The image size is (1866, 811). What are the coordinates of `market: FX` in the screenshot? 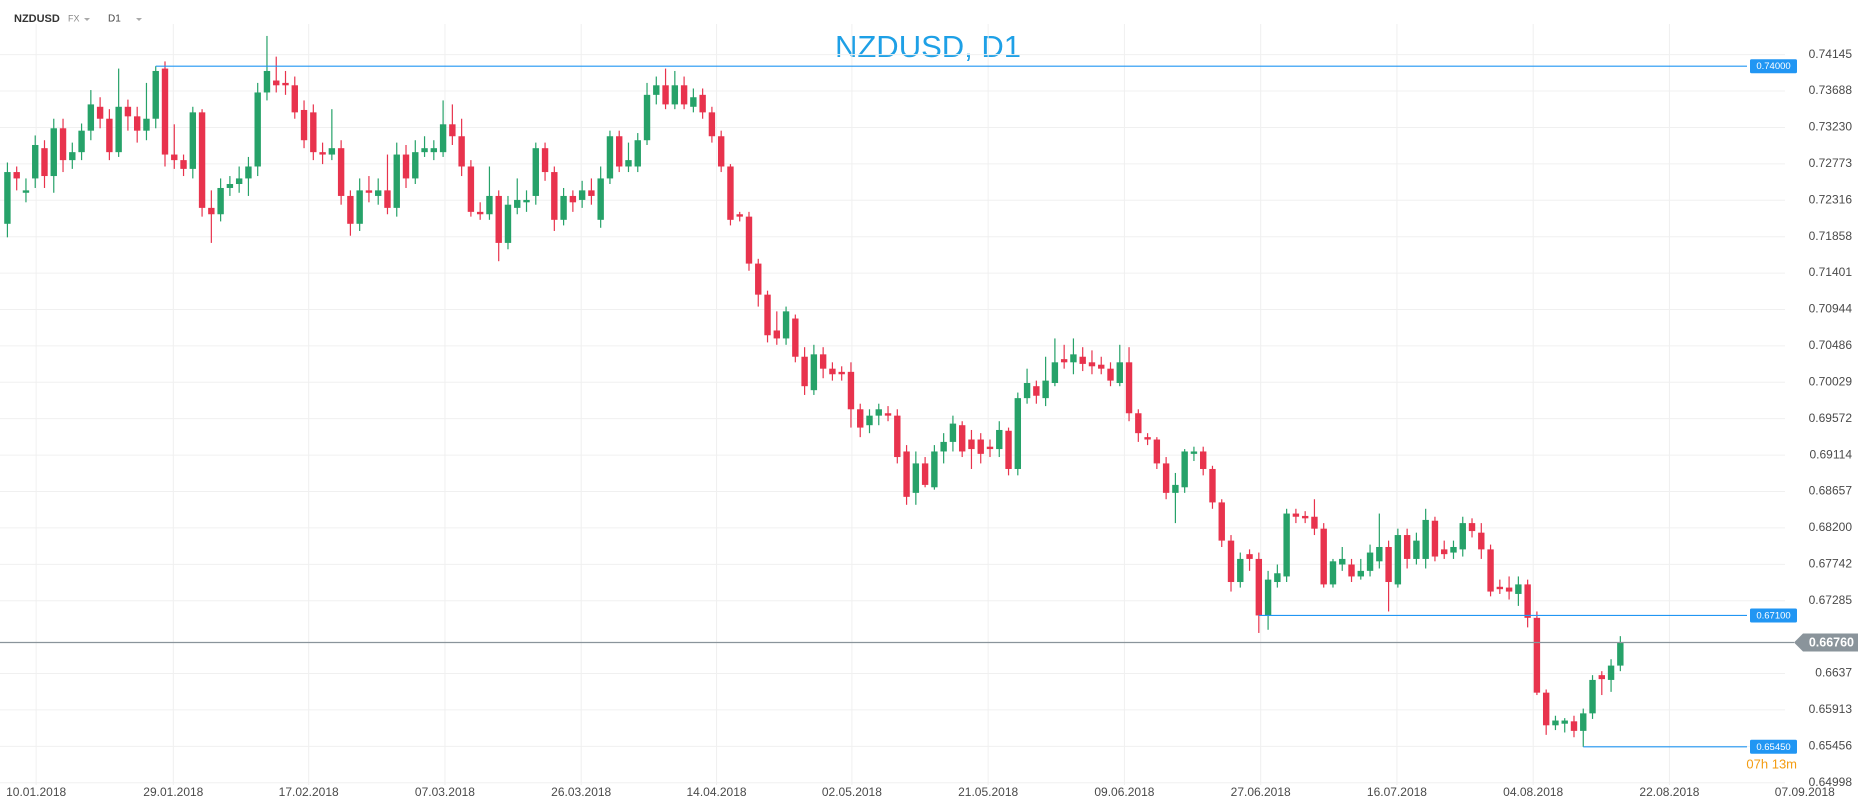 It's located at (74, 18).